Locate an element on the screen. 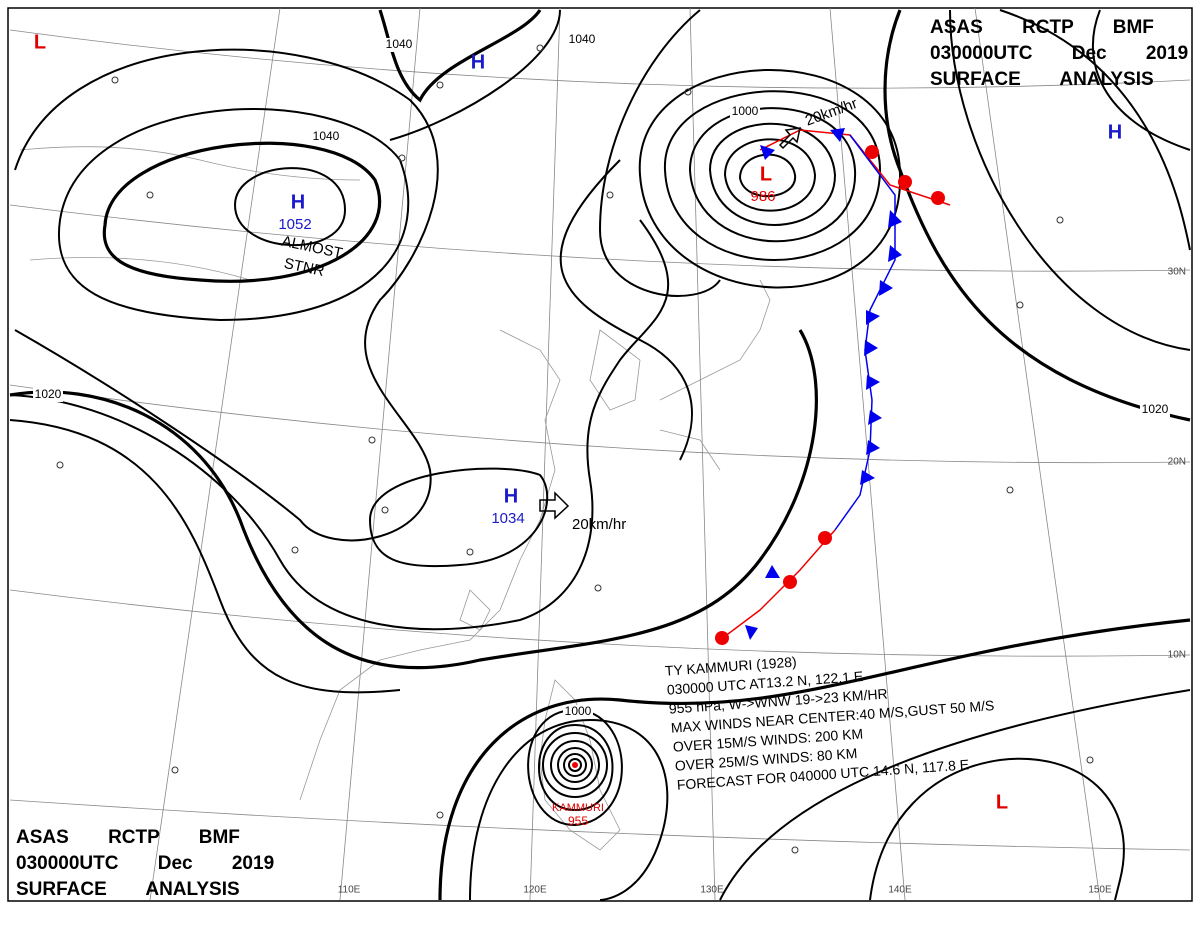  longitude-label: 110E is located at coordinates (349, 890).